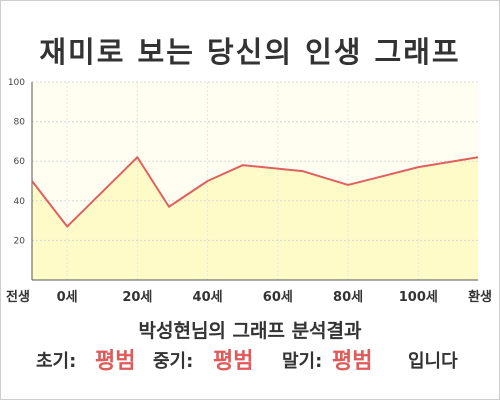  Describe the element at coordinates (20, 123) in the screenshot. I see `y-tick-label: 80` at that location.